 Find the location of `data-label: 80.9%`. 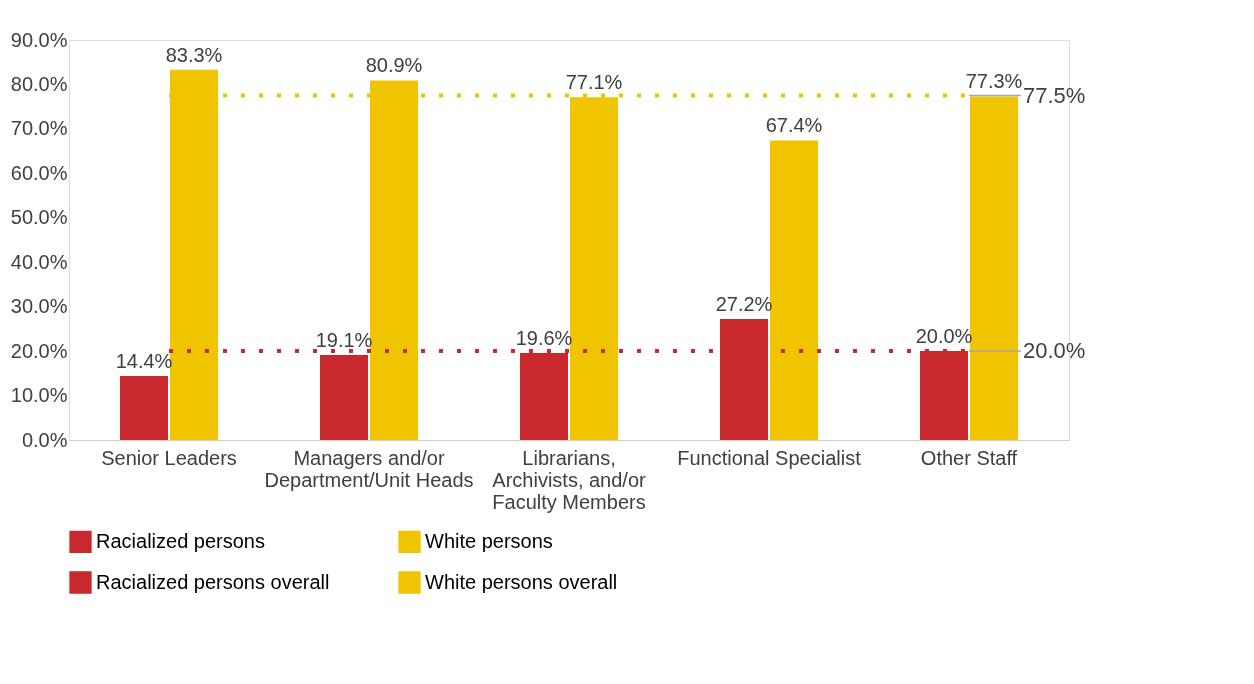

data-label: 80.9% is located at coordinates (394, 65).